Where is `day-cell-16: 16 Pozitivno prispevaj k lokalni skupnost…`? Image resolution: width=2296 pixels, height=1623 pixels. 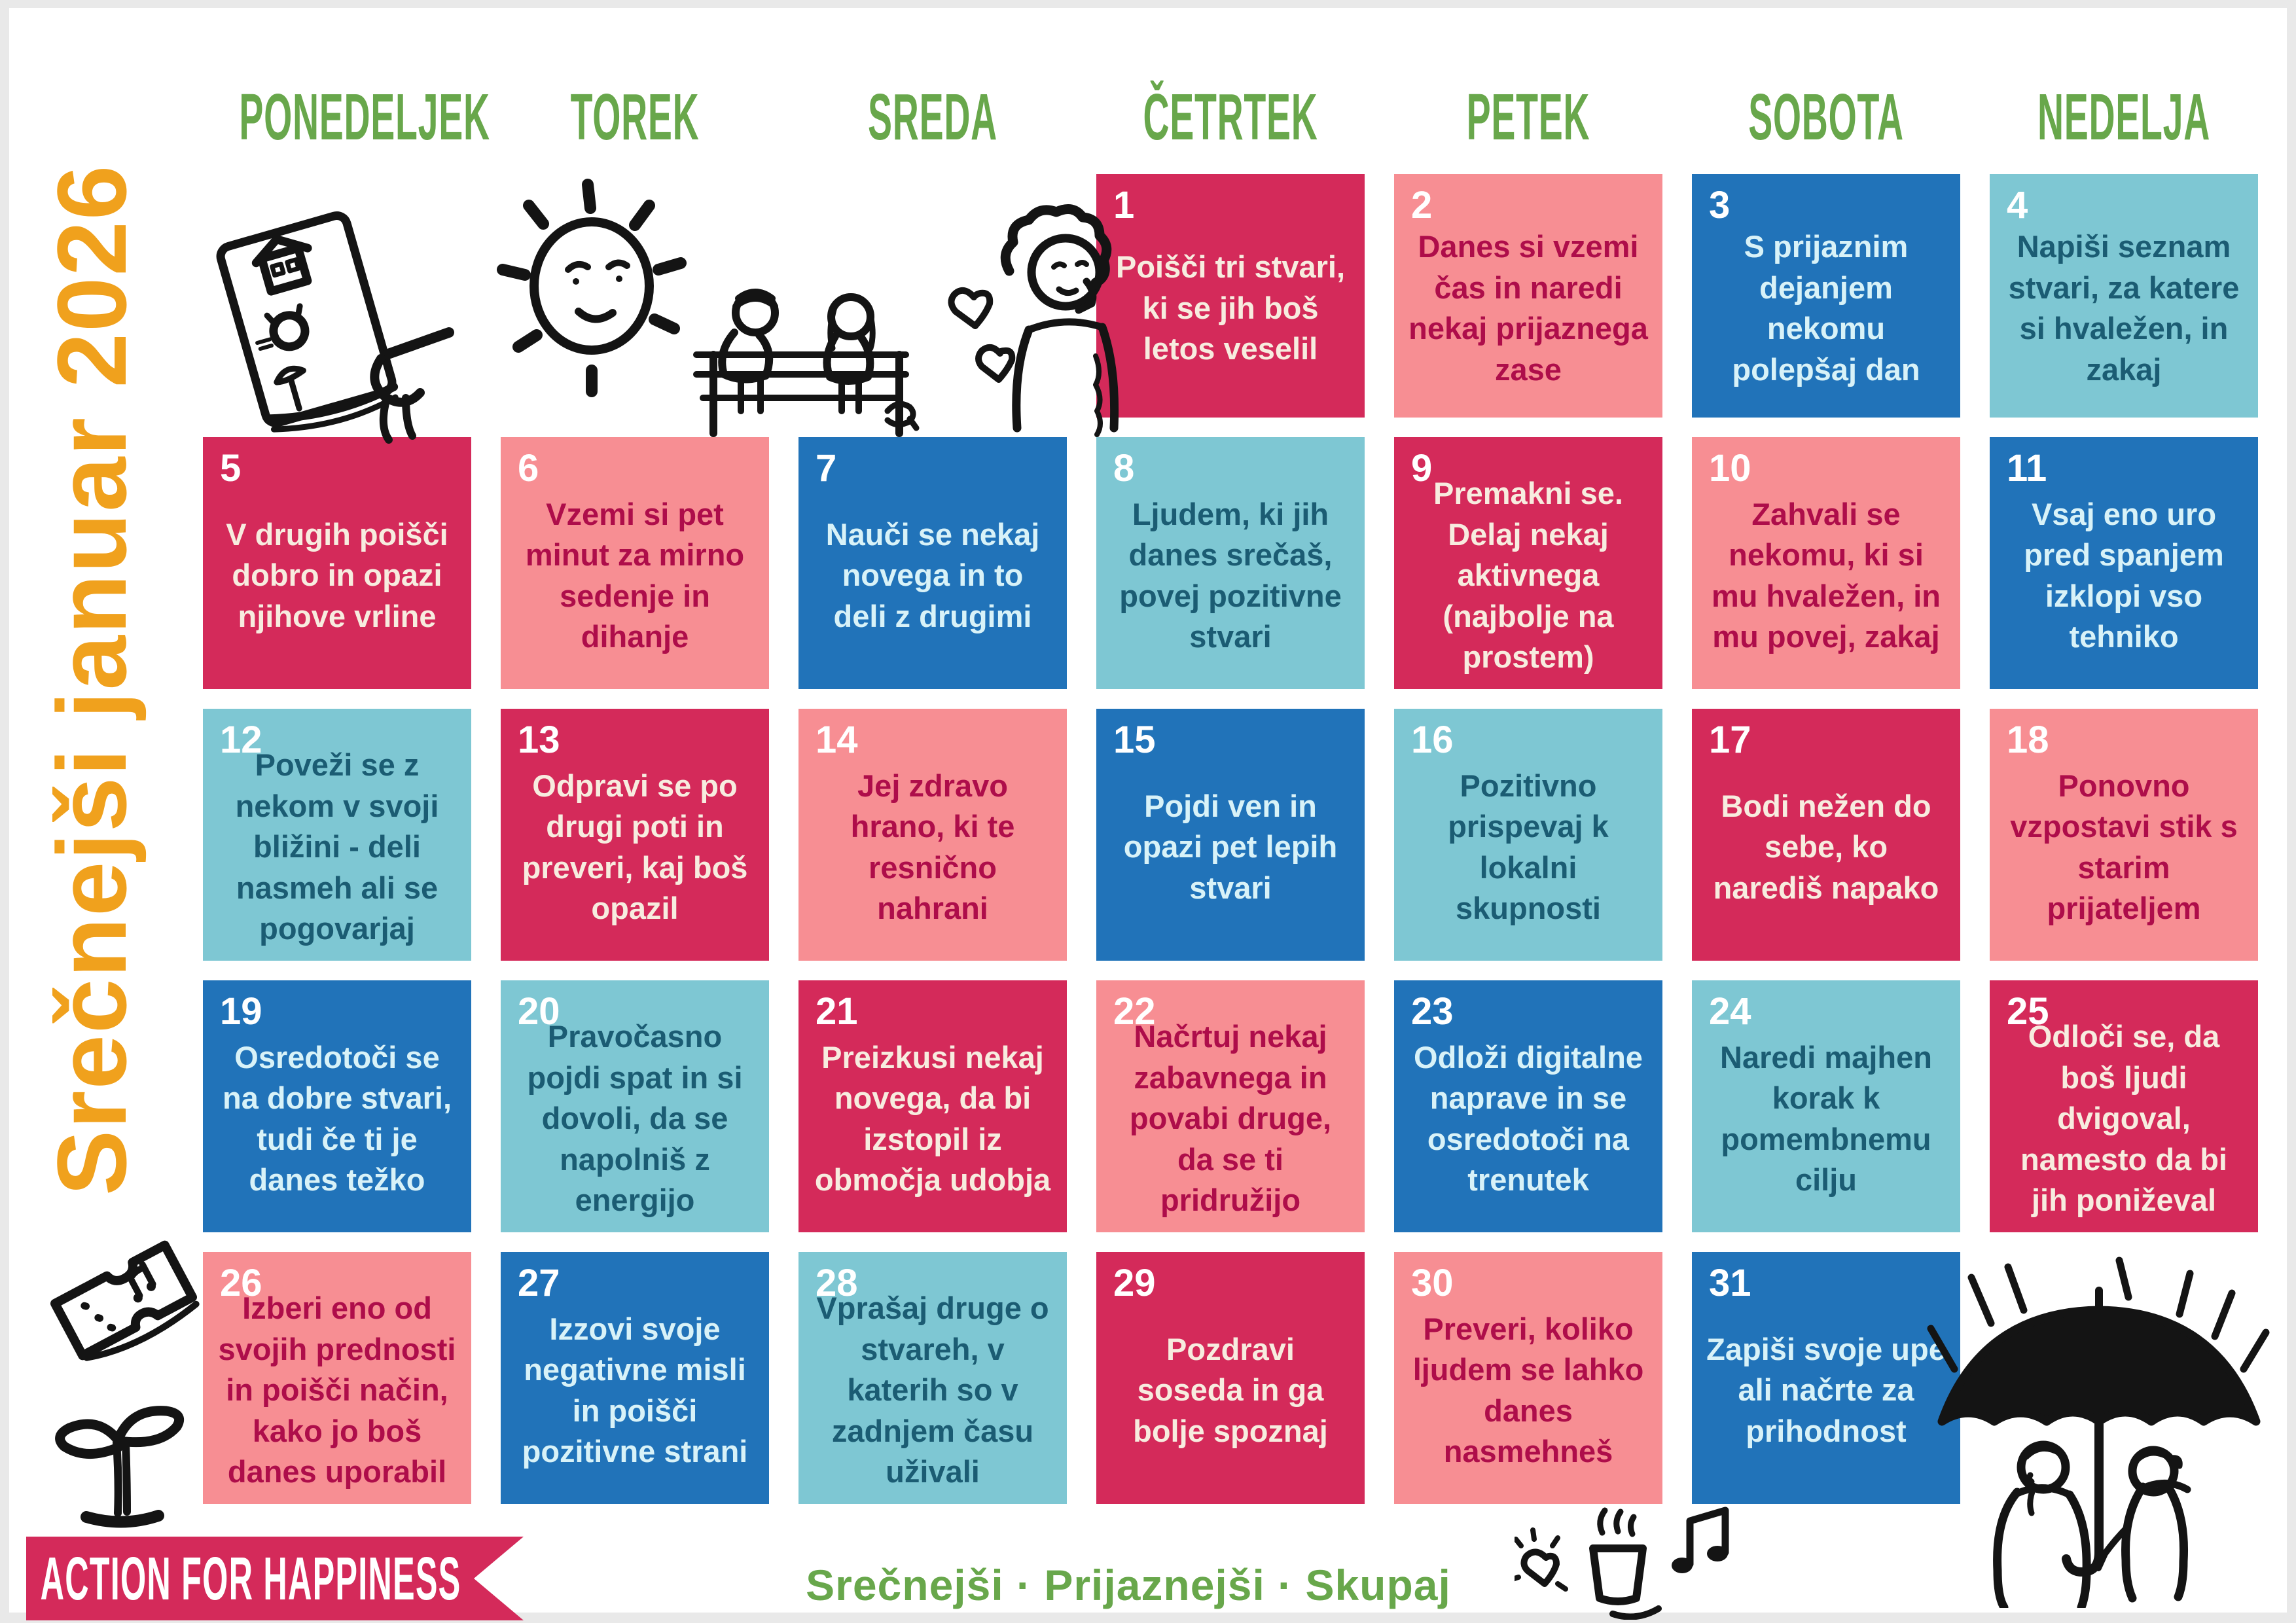
day-cell-16: 16 Pozitivno prispevaj k lokalni skupnost… is located at coordinates (1528, 835).